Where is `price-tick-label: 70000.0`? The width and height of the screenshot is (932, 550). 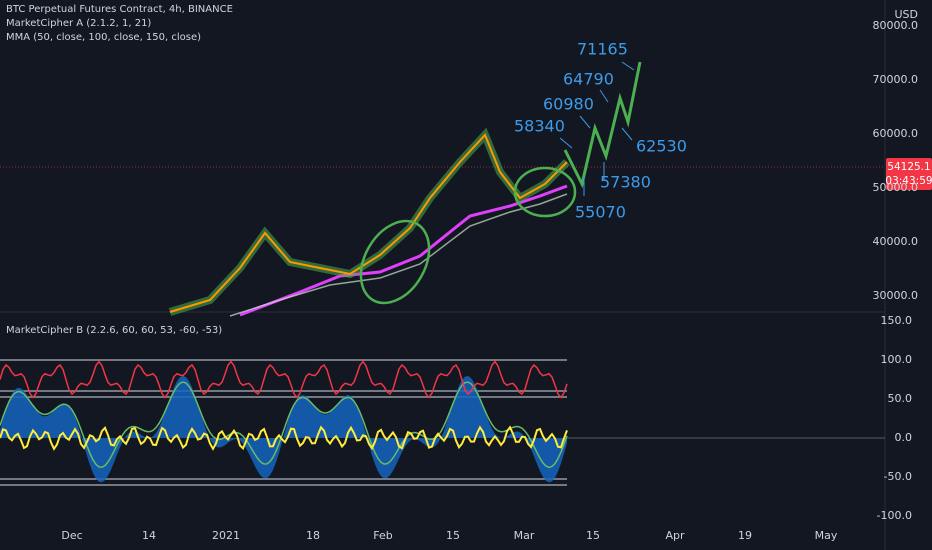 price-tick-label: 70000.0 is located at coordinates (896, 79).